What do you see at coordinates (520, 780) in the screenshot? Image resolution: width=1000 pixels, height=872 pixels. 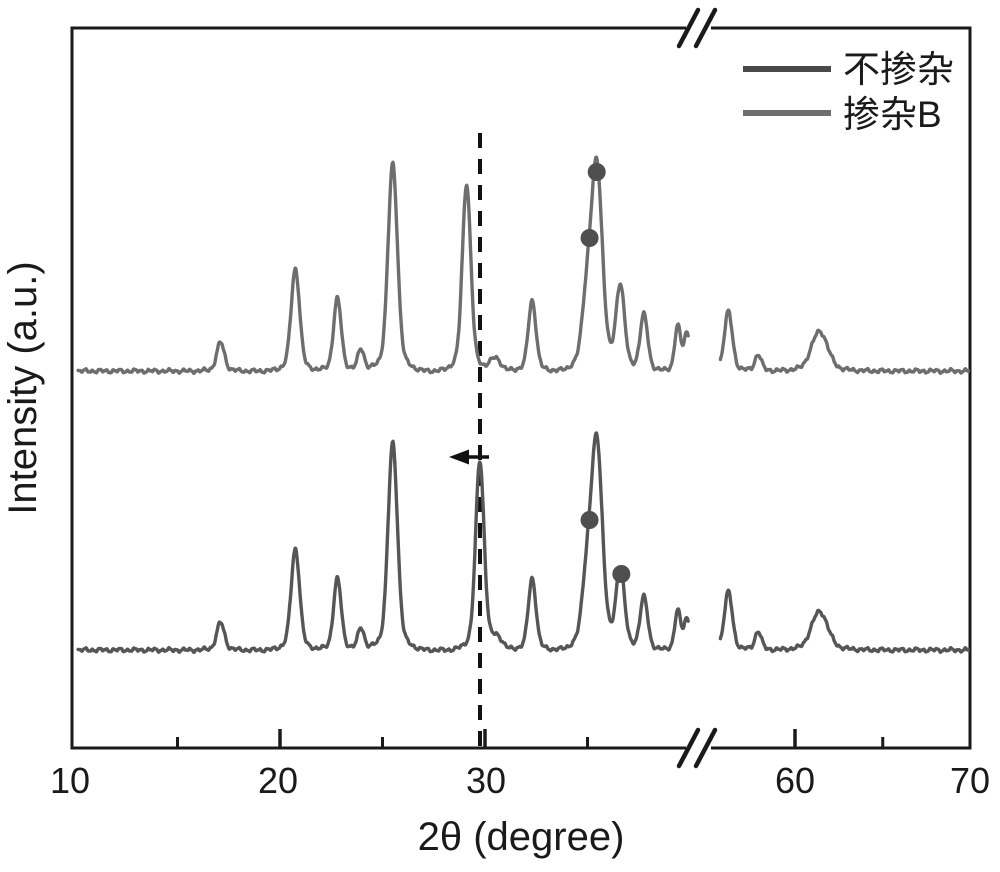 I see `x-axis-tick-labels: 10 20 30 60 70` at bounding box center [520, 780].